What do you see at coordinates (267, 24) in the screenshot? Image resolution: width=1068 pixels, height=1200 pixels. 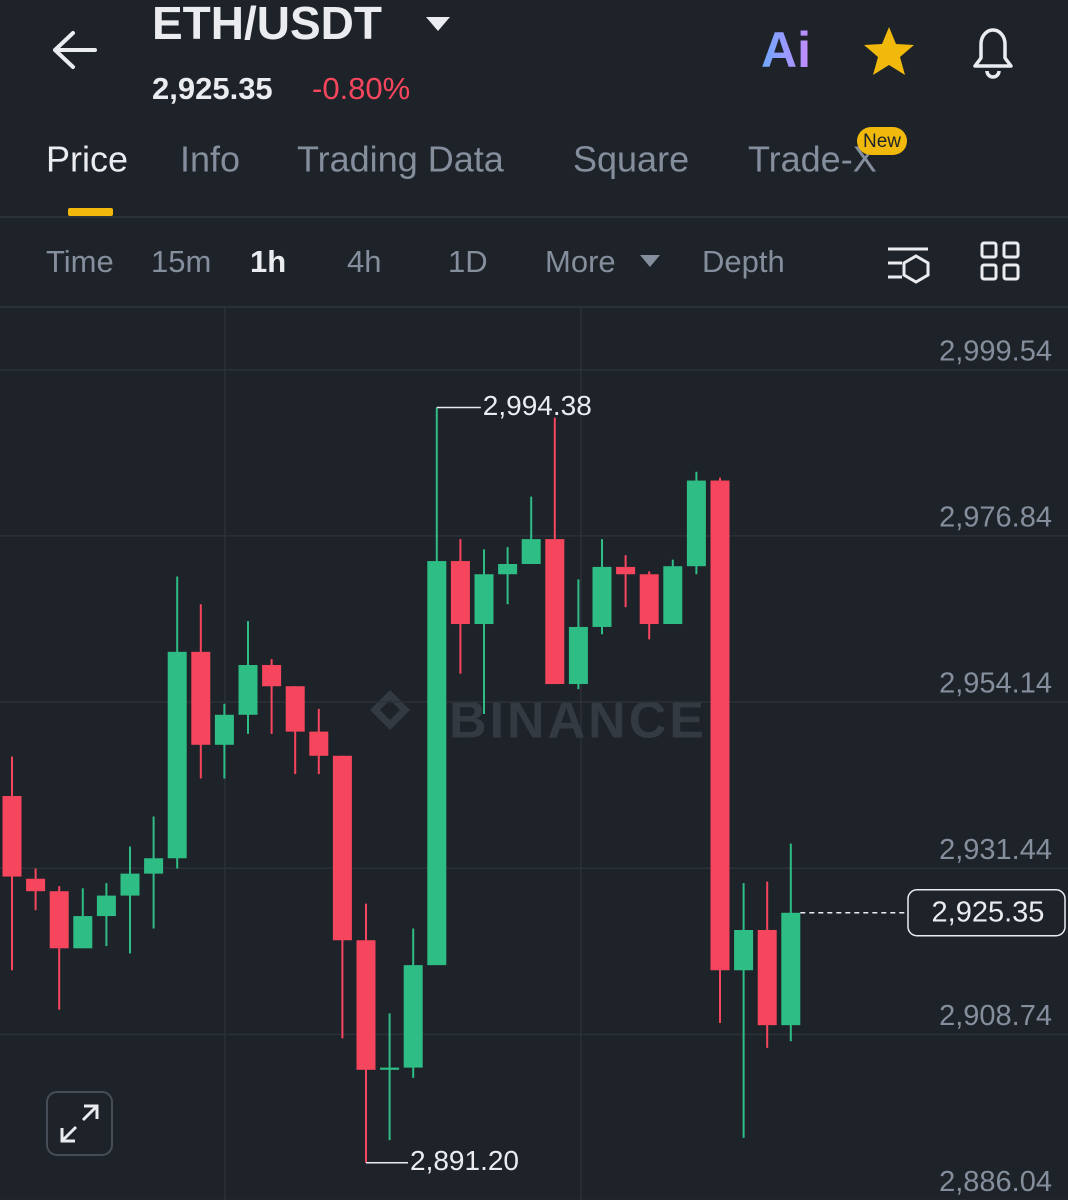 I see `pair-title: ETH/USDT` at bounding box center [267, 24].